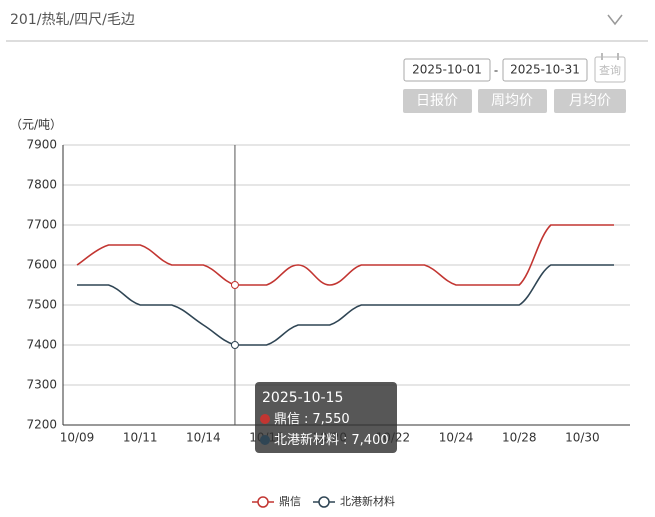  I want to click on y-tick-label: 7800, so click(41, 185).